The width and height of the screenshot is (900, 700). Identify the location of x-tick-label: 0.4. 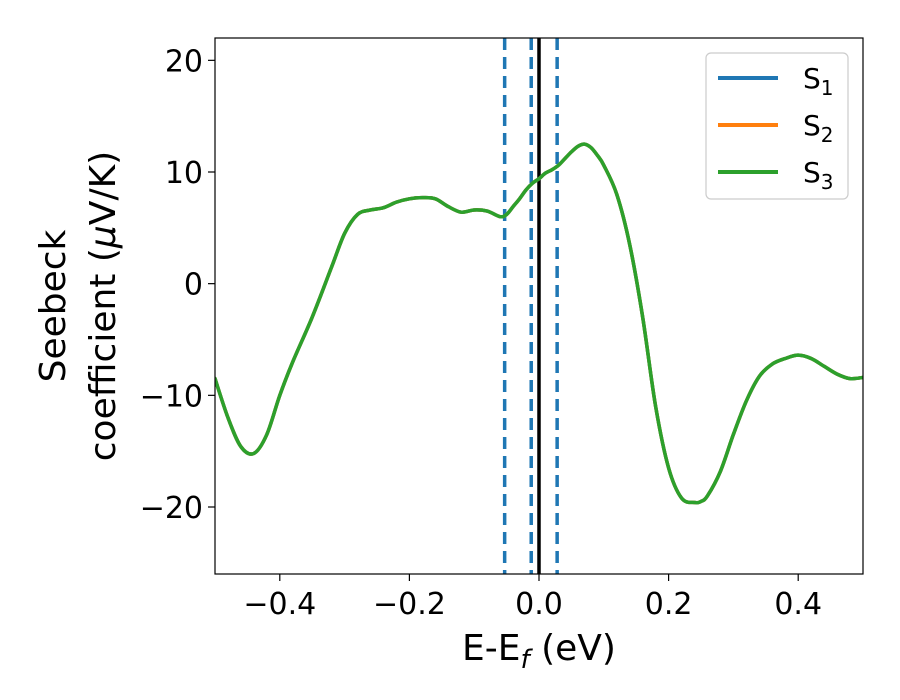
(798, 604).